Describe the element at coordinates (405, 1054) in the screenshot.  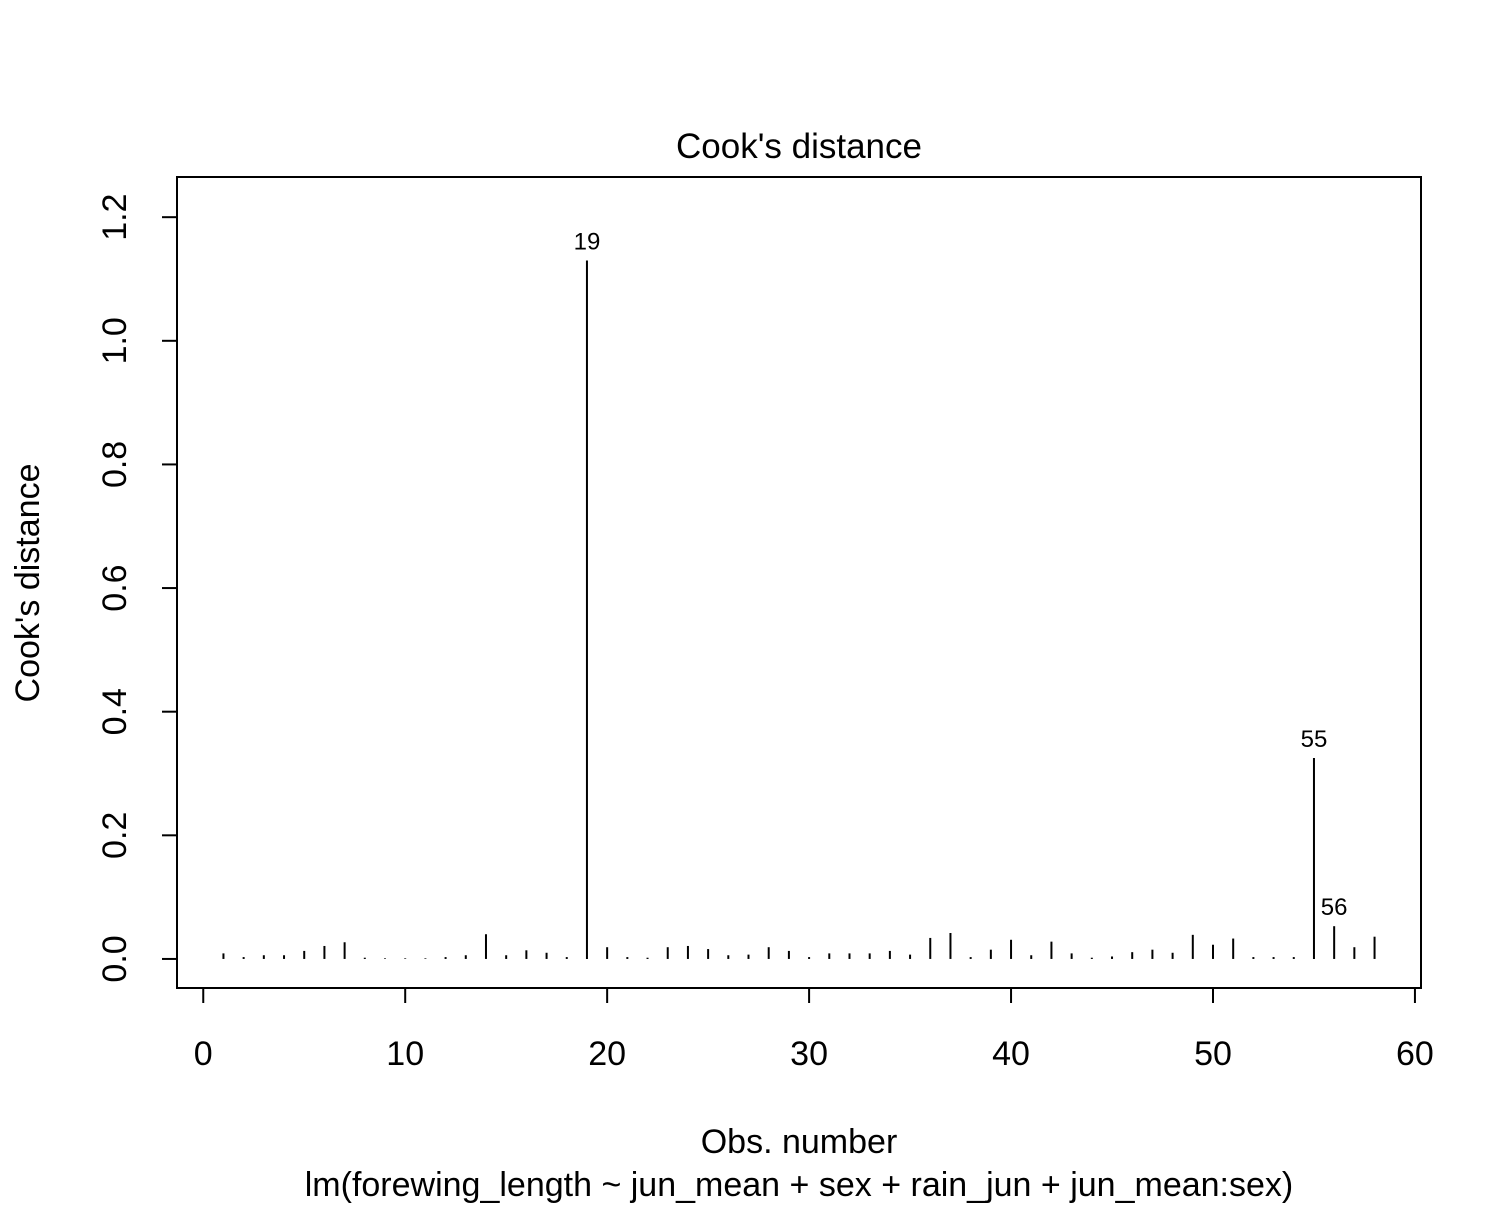
I see `x-tick-label: 10` at that location.